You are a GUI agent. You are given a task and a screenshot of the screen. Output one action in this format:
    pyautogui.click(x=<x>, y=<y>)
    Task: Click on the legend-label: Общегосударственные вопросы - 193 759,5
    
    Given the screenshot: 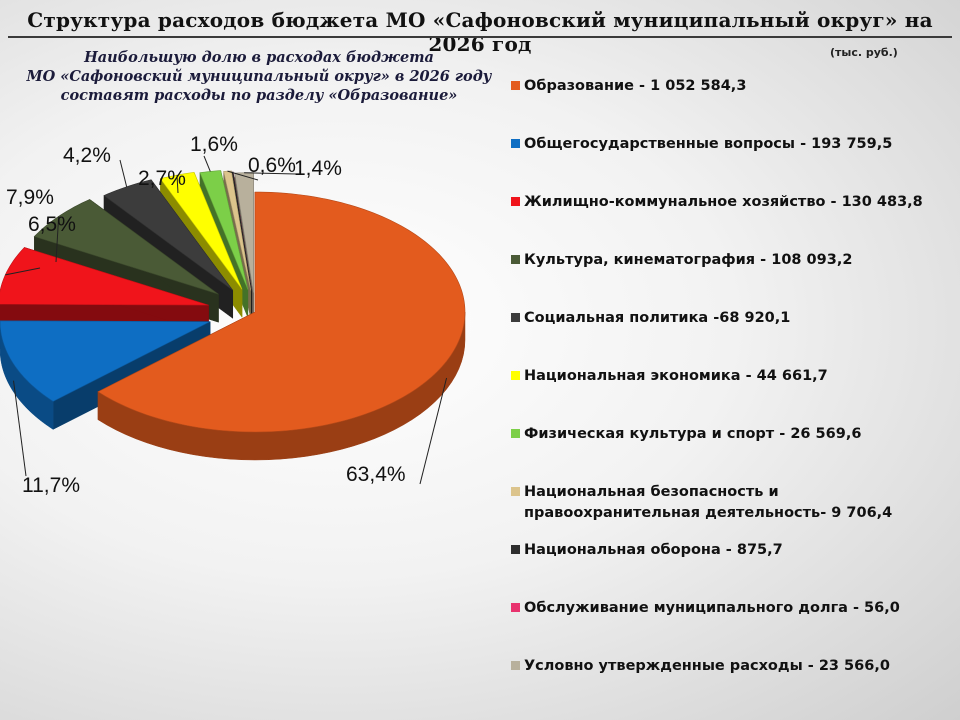 What is the action you would take?
    pyautogui.click(x=708, y=144)
    